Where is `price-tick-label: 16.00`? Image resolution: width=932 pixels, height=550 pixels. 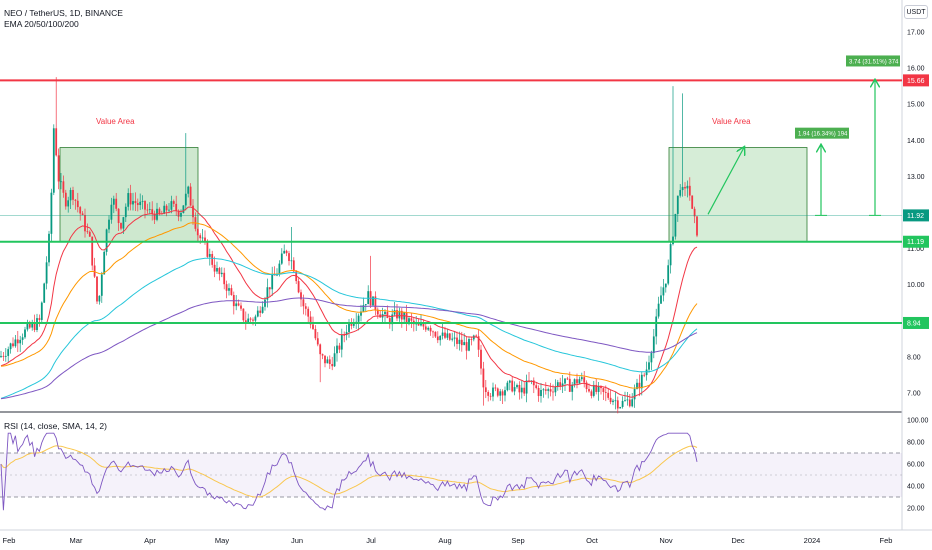 price-tick-label: 16.00 is located at coordinates (916, 69).